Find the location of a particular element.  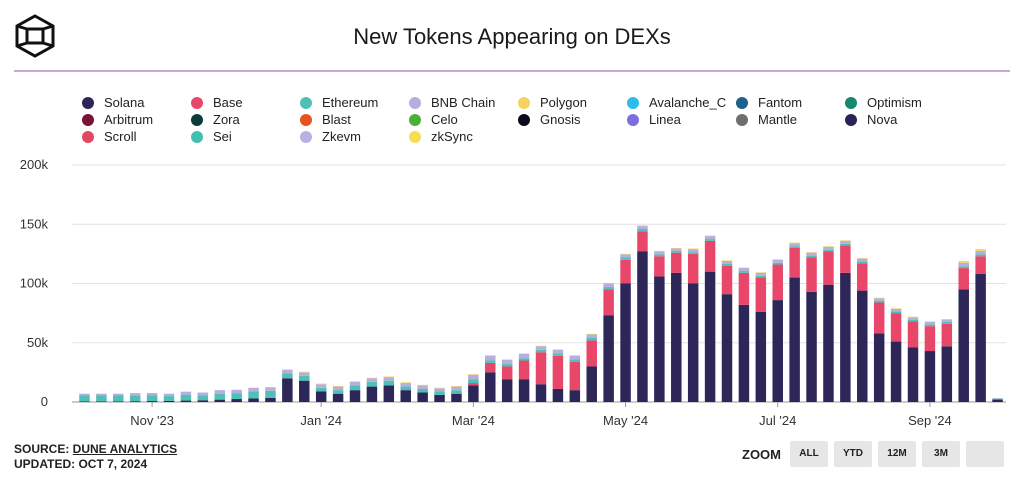

source-link: DUNE ANALYTICS is located at coordinates (125, 449).